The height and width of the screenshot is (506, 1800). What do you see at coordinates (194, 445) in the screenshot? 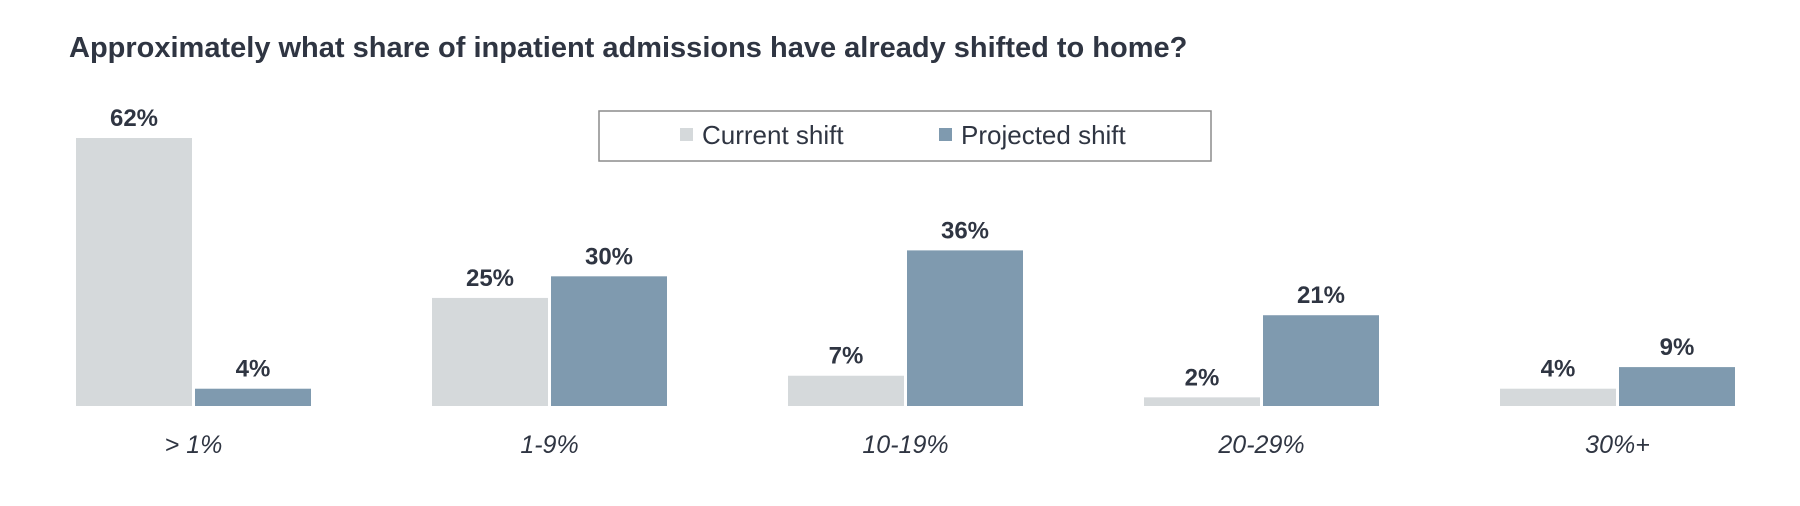
I see `category-label-1: > 1%` at bounding box center [194, 445].